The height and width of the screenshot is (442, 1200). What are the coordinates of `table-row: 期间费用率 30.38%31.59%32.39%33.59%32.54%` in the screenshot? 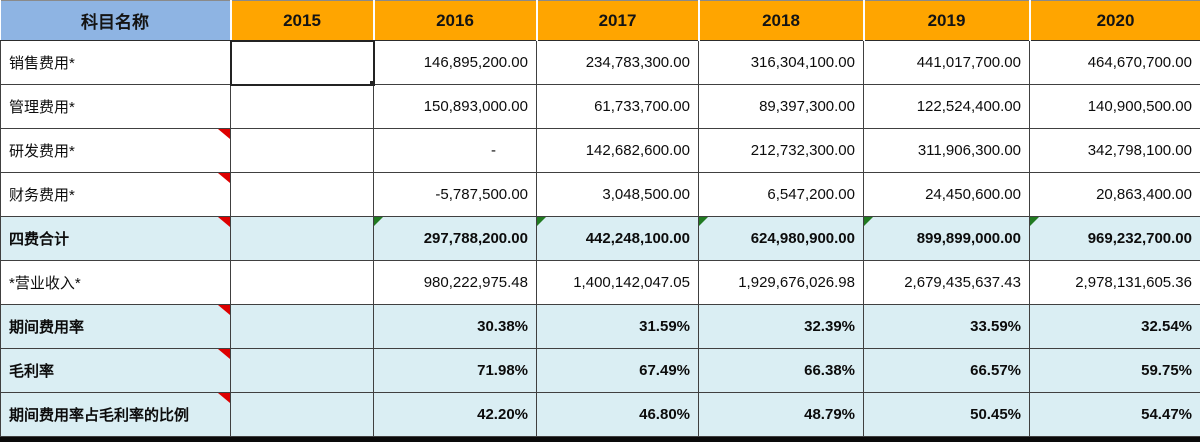 It's located at (600, 327).